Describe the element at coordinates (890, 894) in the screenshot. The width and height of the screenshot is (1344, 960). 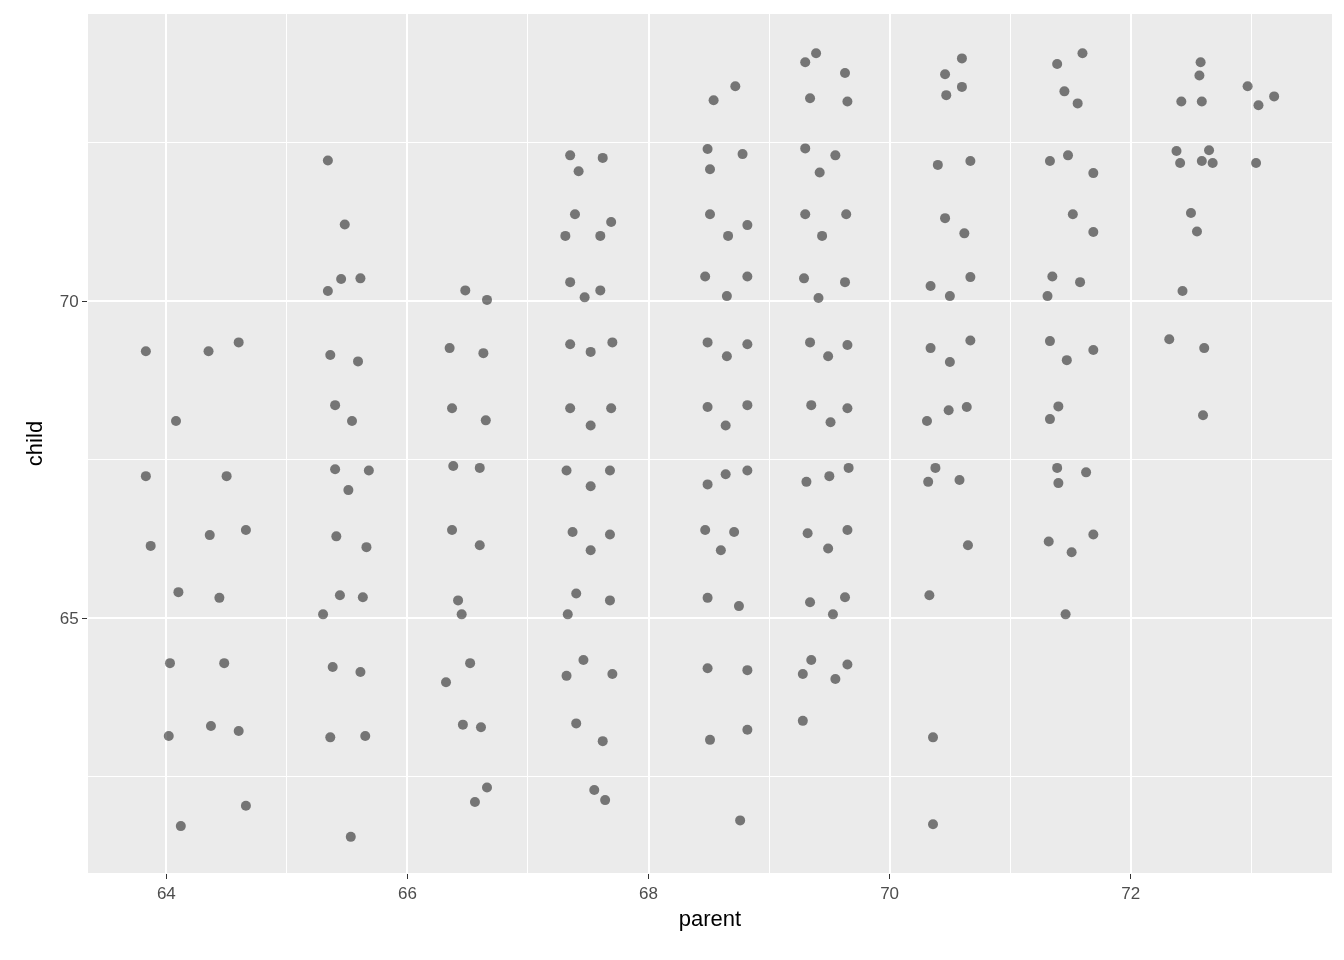
I see `x-tick-label: 70` at that location.